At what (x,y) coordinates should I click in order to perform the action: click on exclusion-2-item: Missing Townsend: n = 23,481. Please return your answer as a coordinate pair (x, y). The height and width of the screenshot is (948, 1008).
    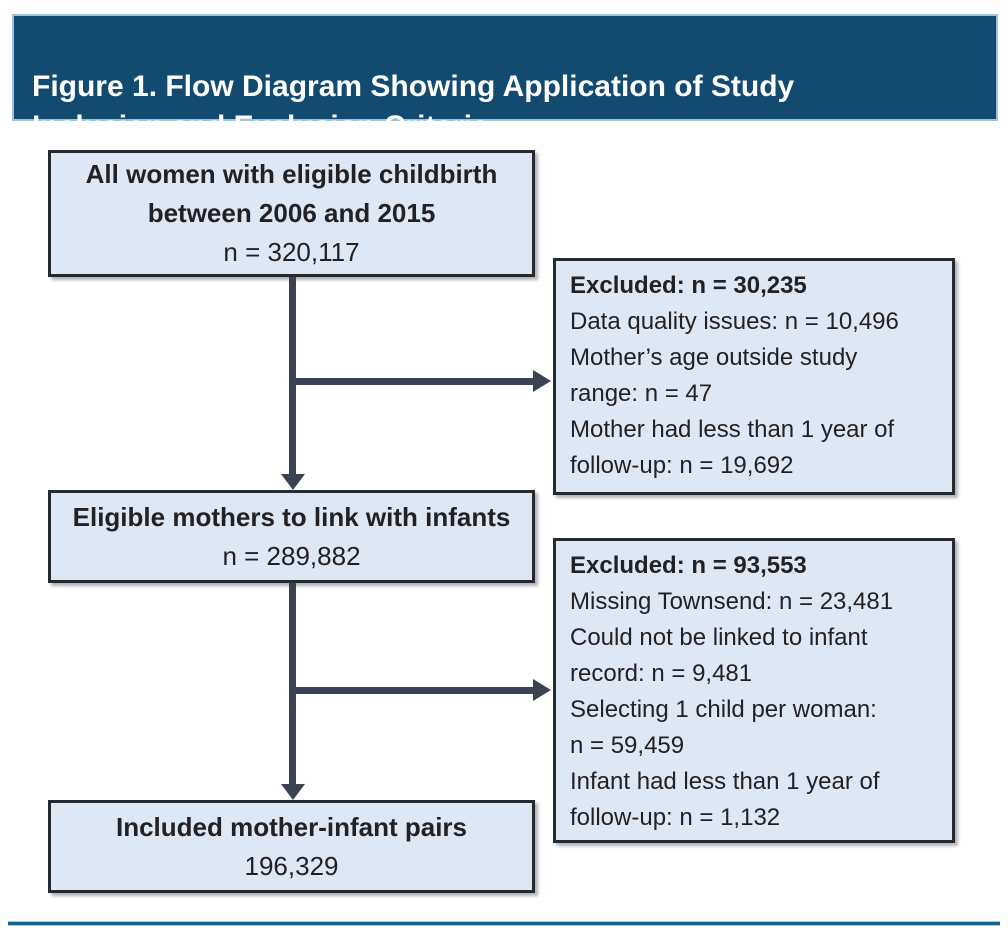
    Looking at the image, I should click on (732, 601).